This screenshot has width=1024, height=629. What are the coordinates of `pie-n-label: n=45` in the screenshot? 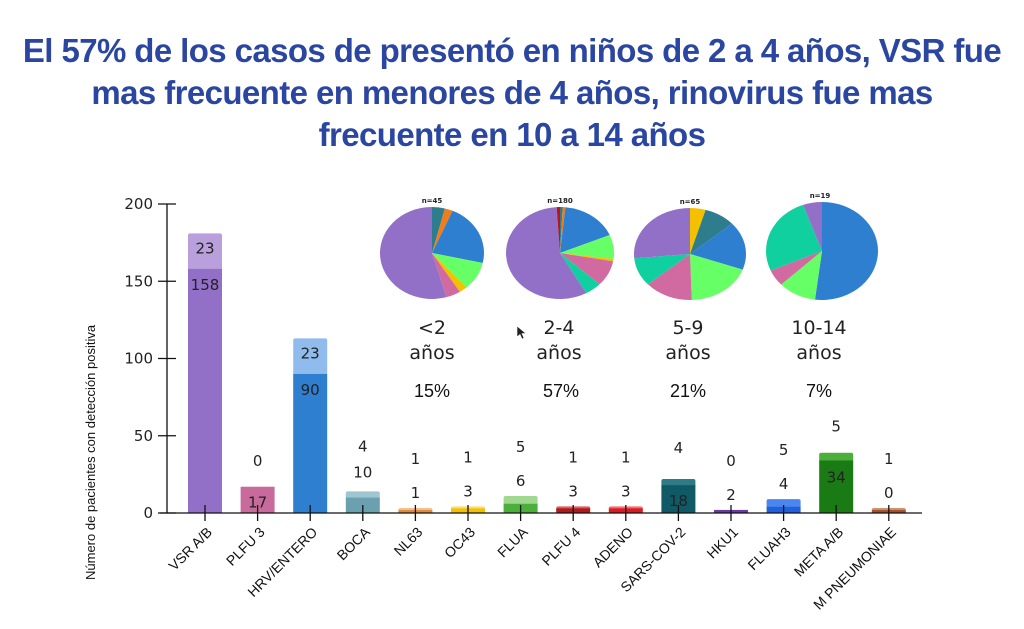 It's located at (432, 201).